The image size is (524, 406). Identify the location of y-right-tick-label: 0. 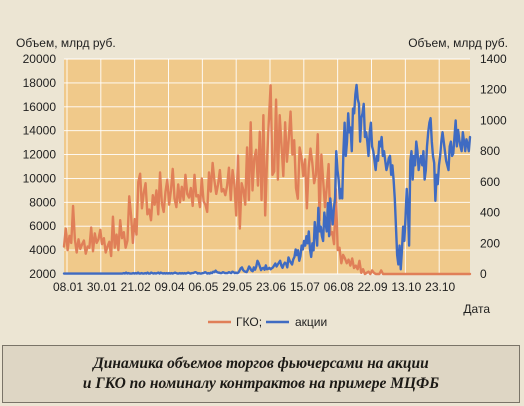
(483, 274).